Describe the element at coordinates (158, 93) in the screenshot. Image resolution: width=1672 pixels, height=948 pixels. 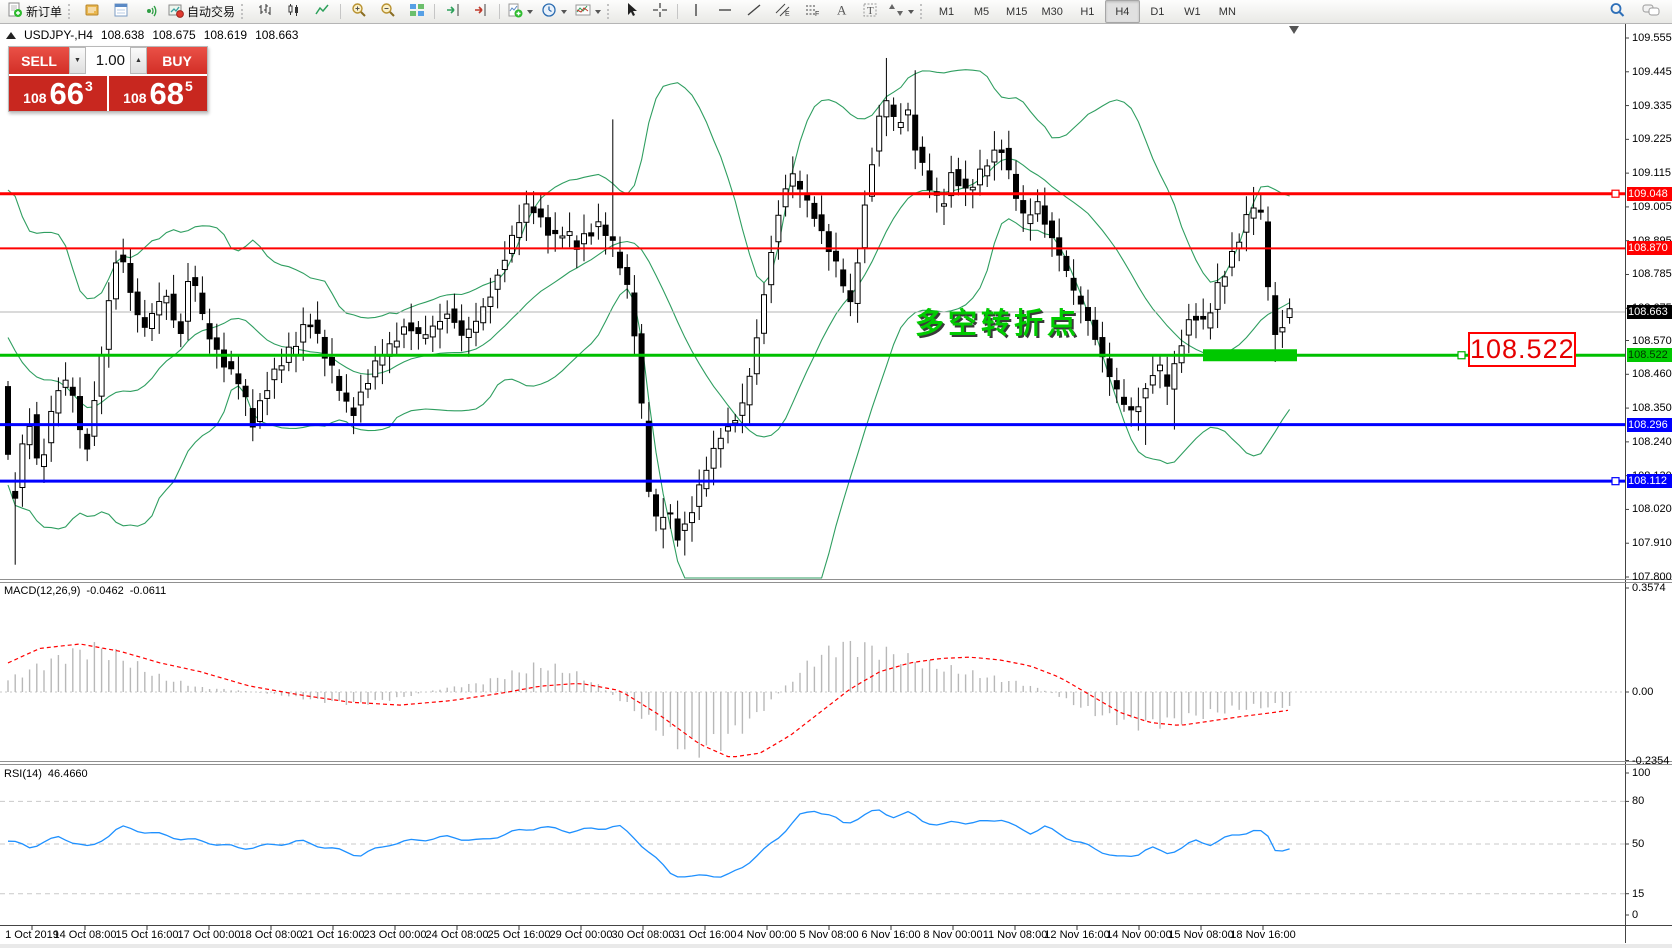
I see `ask-price: 108 68 5` at that location.